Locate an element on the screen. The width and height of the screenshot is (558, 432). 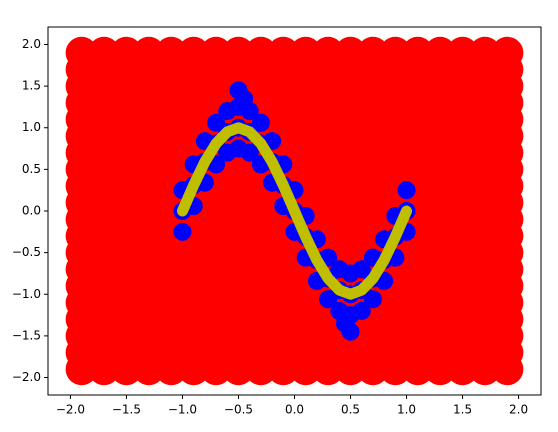
x-tick-label: −2.0 is located at coordinates (70, 410).